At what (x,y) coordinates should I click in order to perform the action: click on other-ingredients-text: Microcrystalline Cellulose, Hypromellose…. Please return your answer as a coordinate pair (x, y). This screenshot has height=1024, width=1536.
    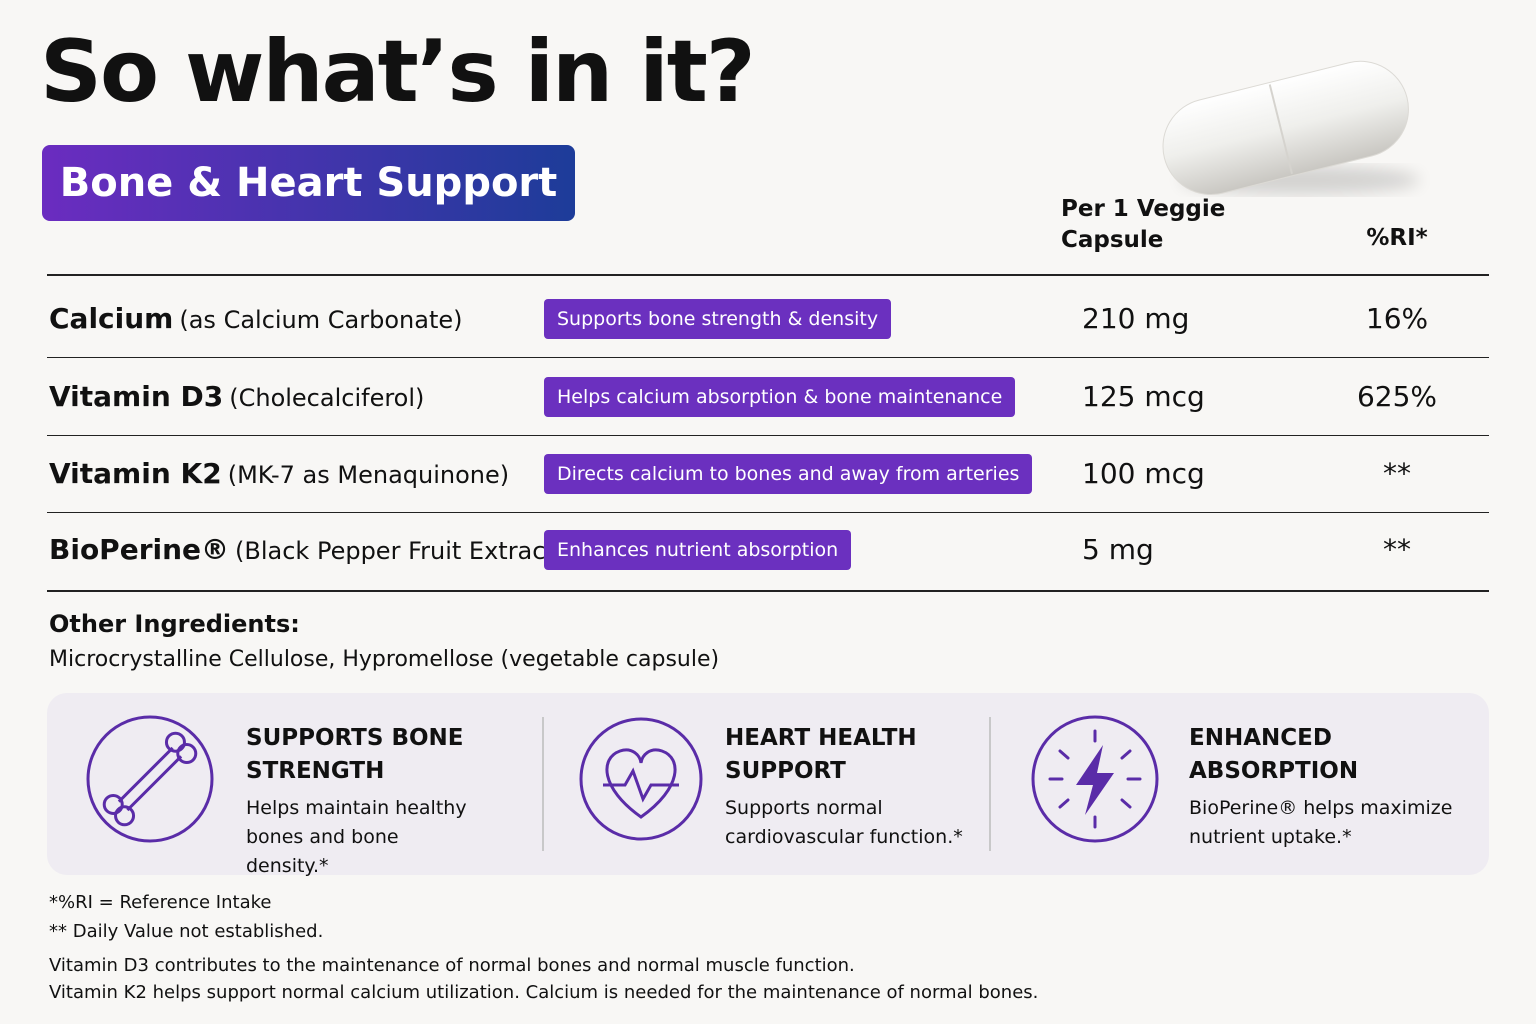
    Looking at the image, I should click on (384, 659).